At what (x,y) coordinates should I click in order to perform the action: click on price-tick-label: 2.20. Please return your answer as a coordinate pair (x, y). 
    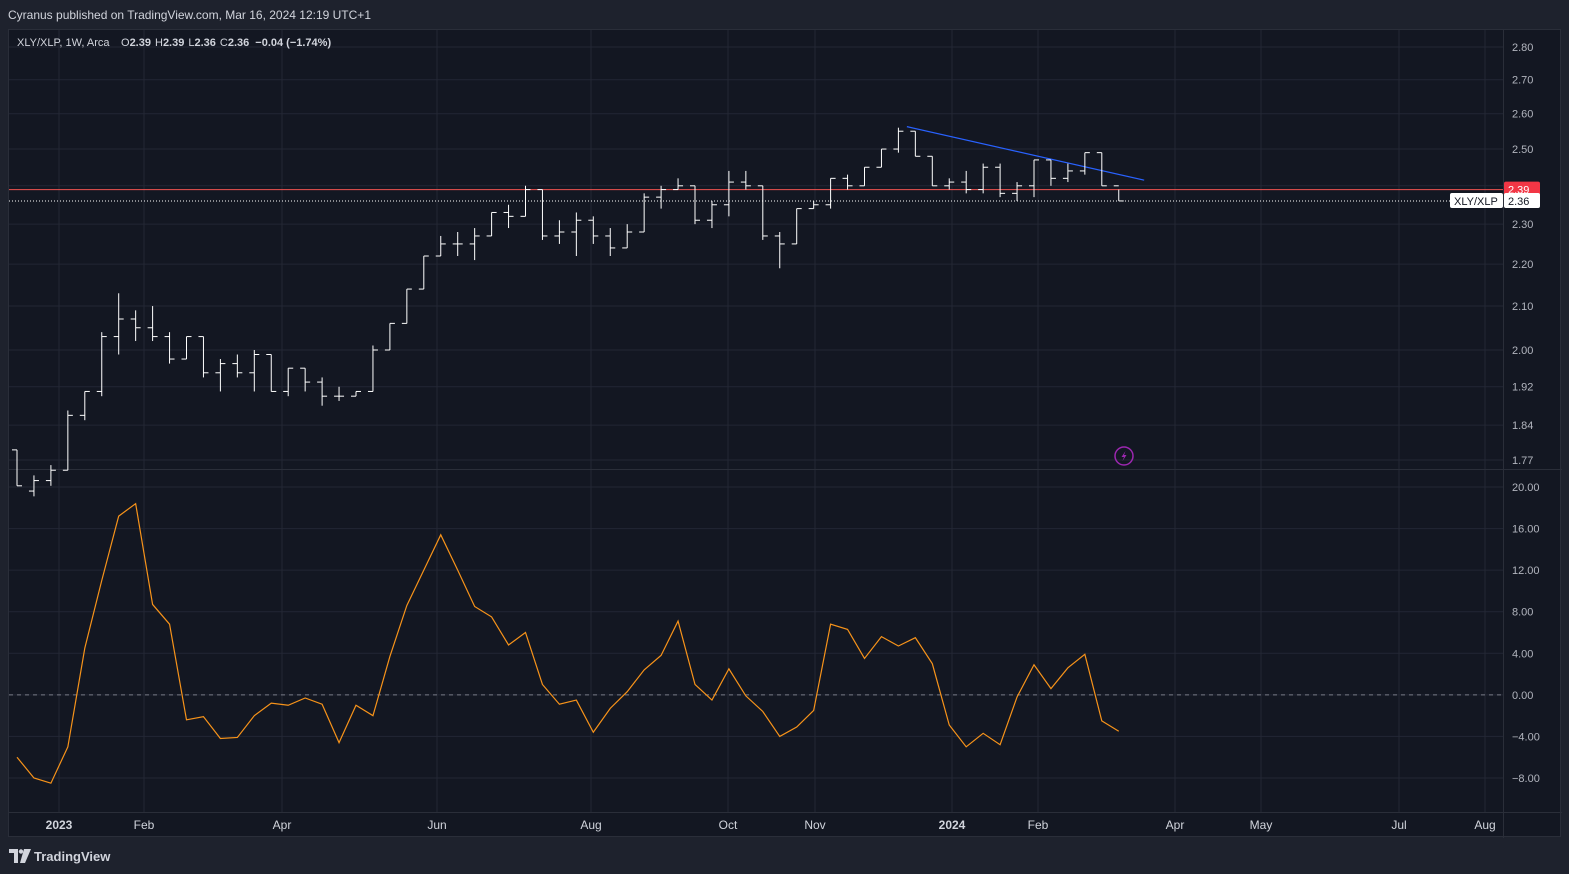
    Looking at the image, I should click on (1522, 265).